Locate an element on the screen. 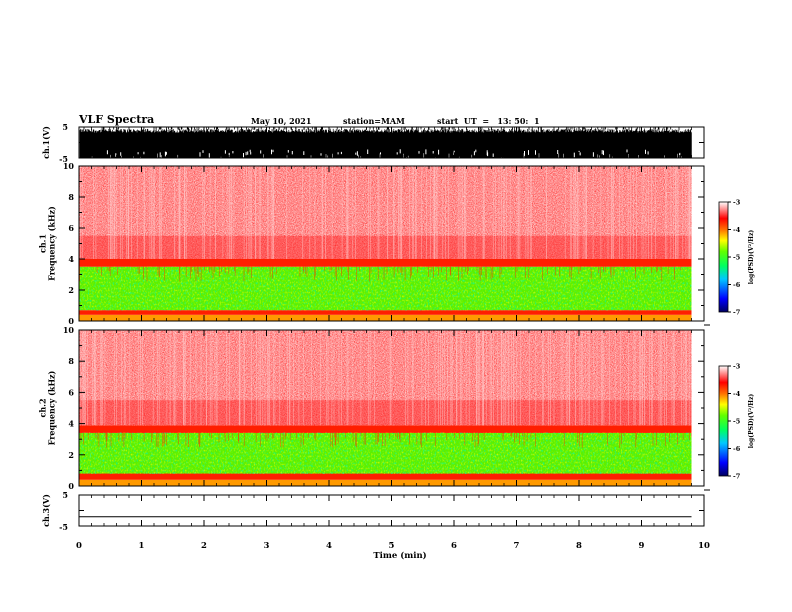  y-axis-label: ch.3(V) is located at coordinates (46, 510).